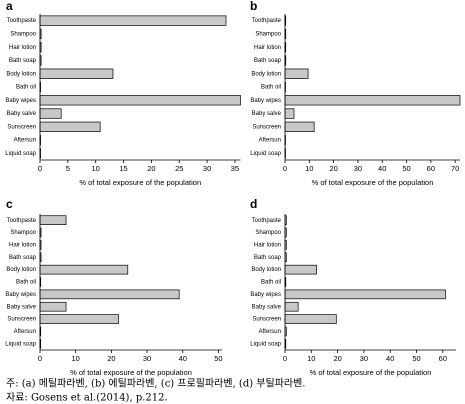 Image resolution: width=465 pixels, height=404 pixels. I want to click on x-tick-label: 15, so click(123, 168).